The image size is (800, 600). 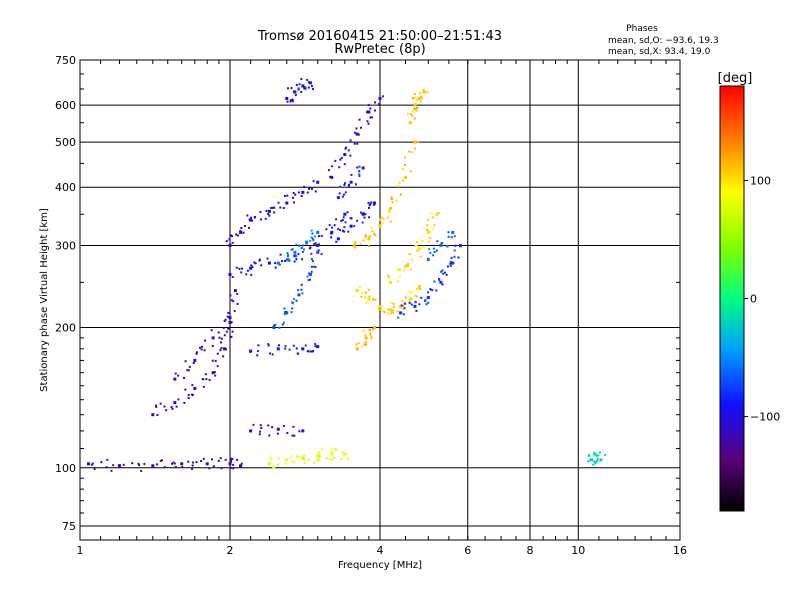 I want to click on y-tick-label: 500, so click(x=65, y=142).